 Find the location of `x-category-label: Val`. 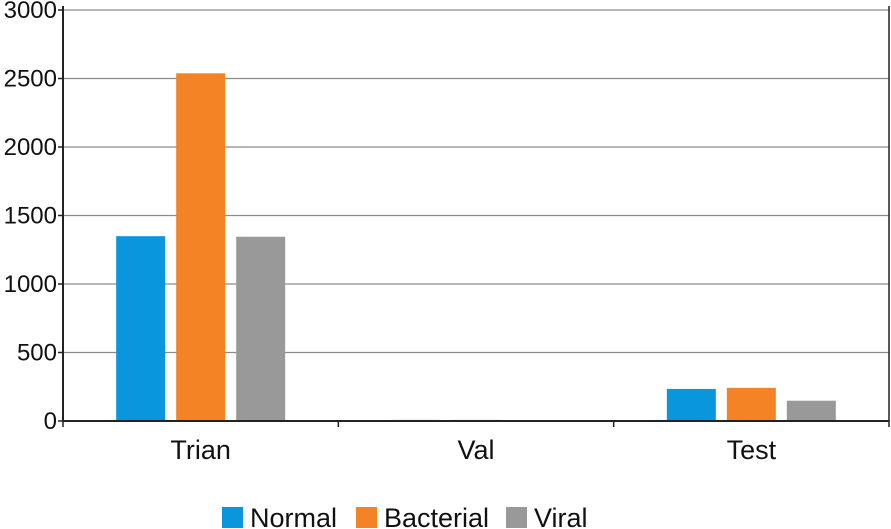

x-category-label: Val is located at coordinates (475, 450).